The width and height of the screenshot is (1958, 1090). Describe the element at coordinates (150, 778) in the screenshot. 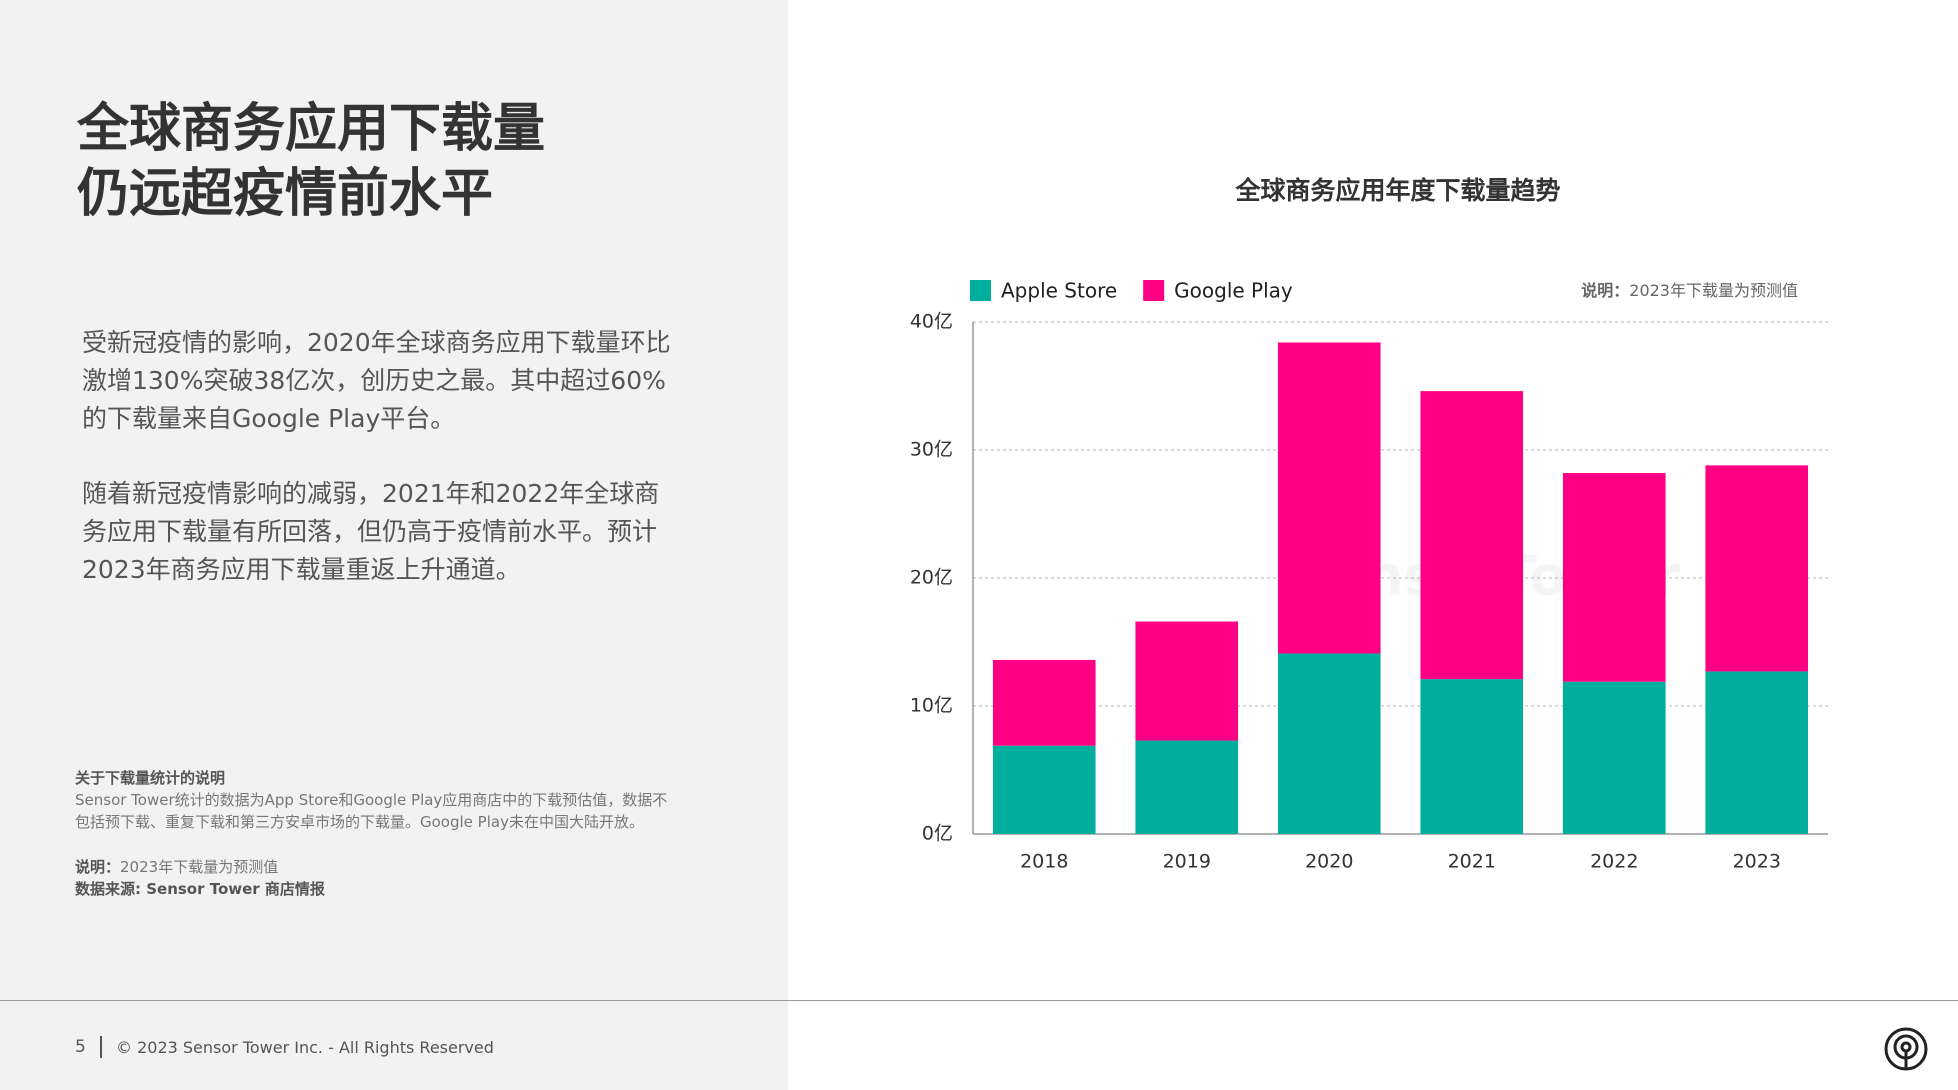

I see `notes-heading: 关于下载量统计的说明` at that location.